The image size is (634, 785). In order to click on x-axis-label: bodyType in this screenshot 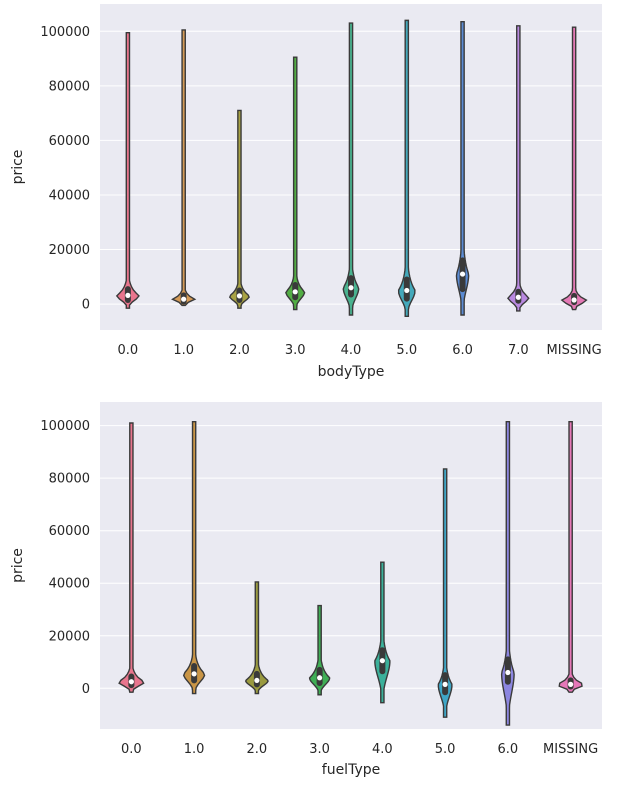, I will do `click(351, 372)`.